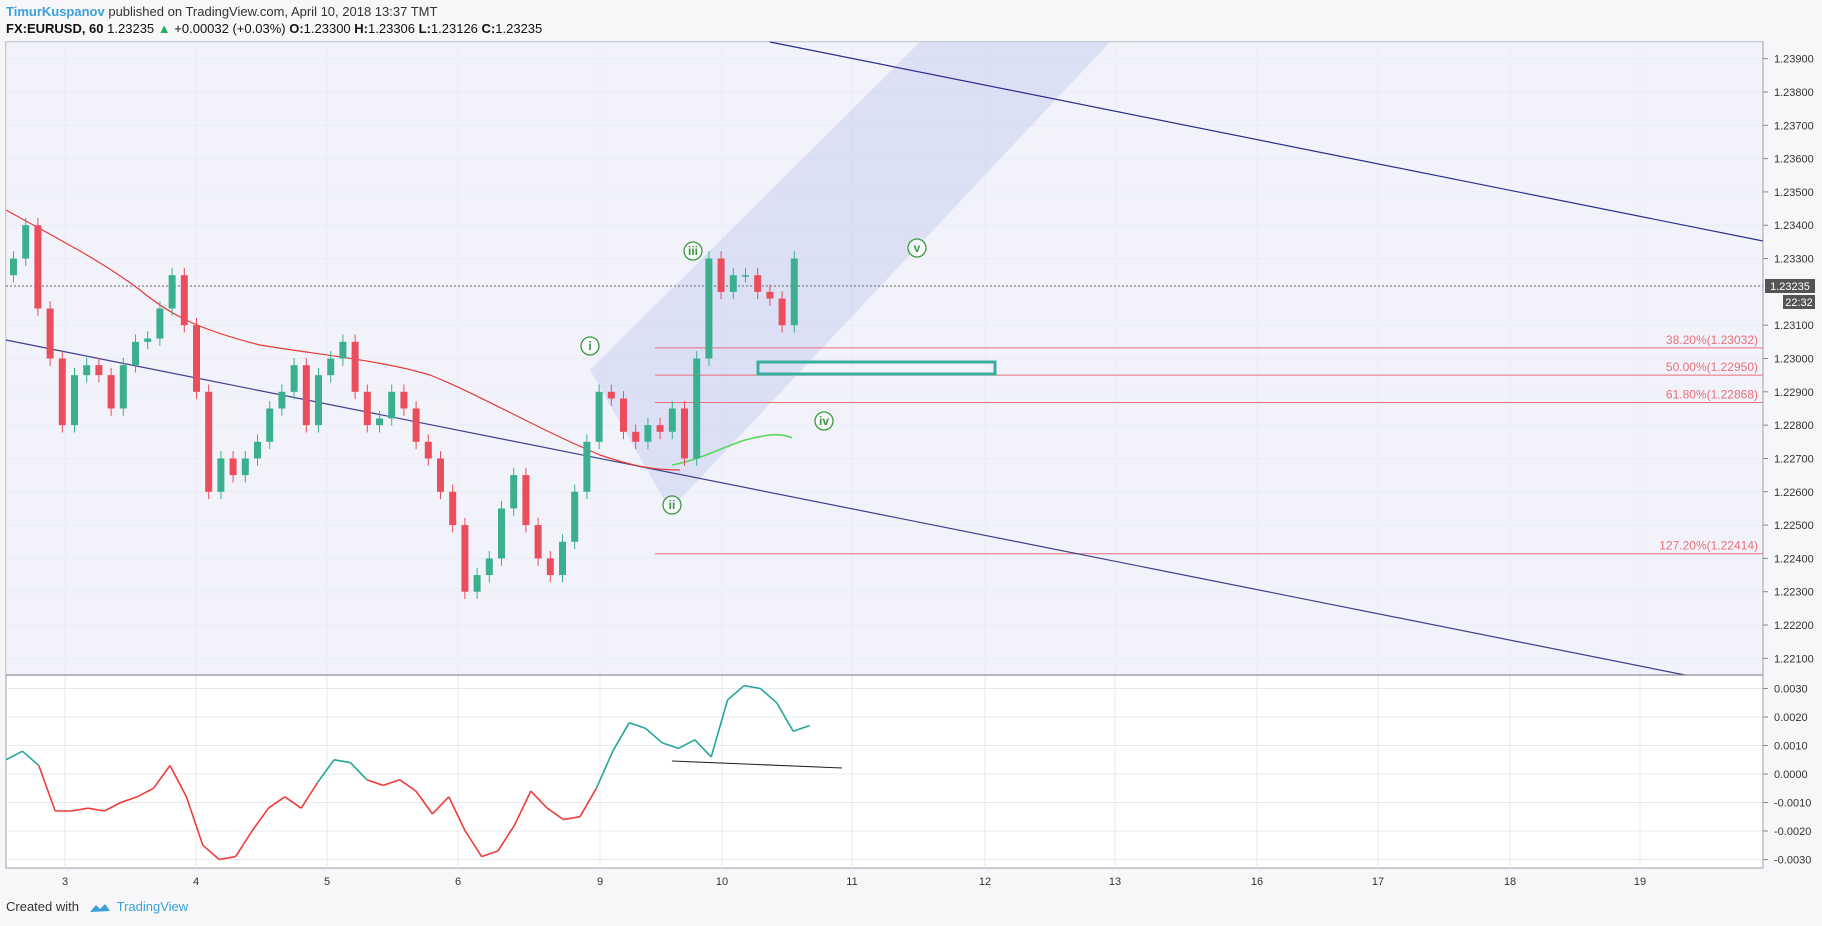  I want to click on wave-label-iv: iv, so click(824, 421).